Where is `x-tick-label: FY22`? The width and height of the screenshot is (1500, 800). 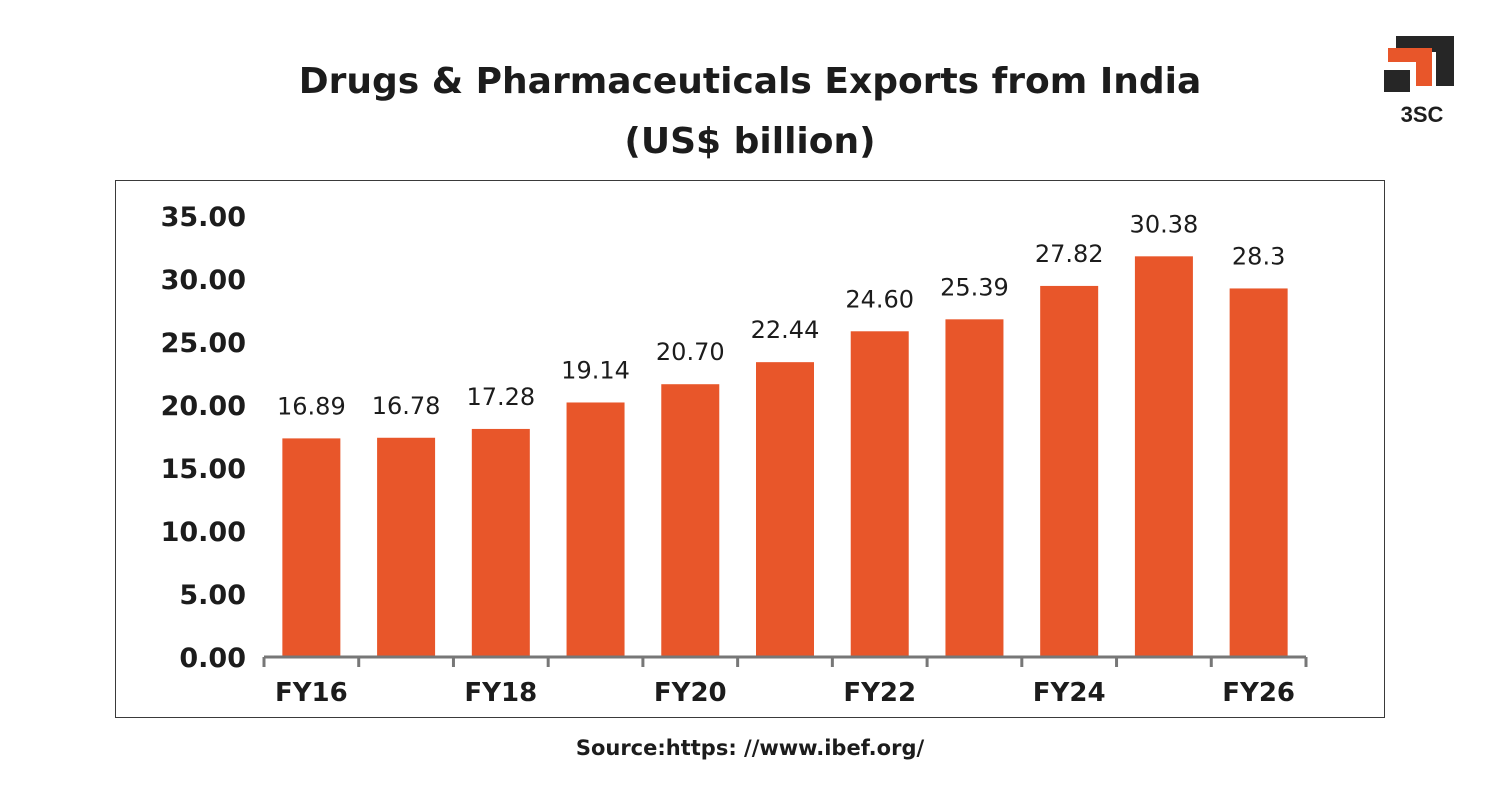 x-tick-label: FY22 is located at coordinates (879, 693).